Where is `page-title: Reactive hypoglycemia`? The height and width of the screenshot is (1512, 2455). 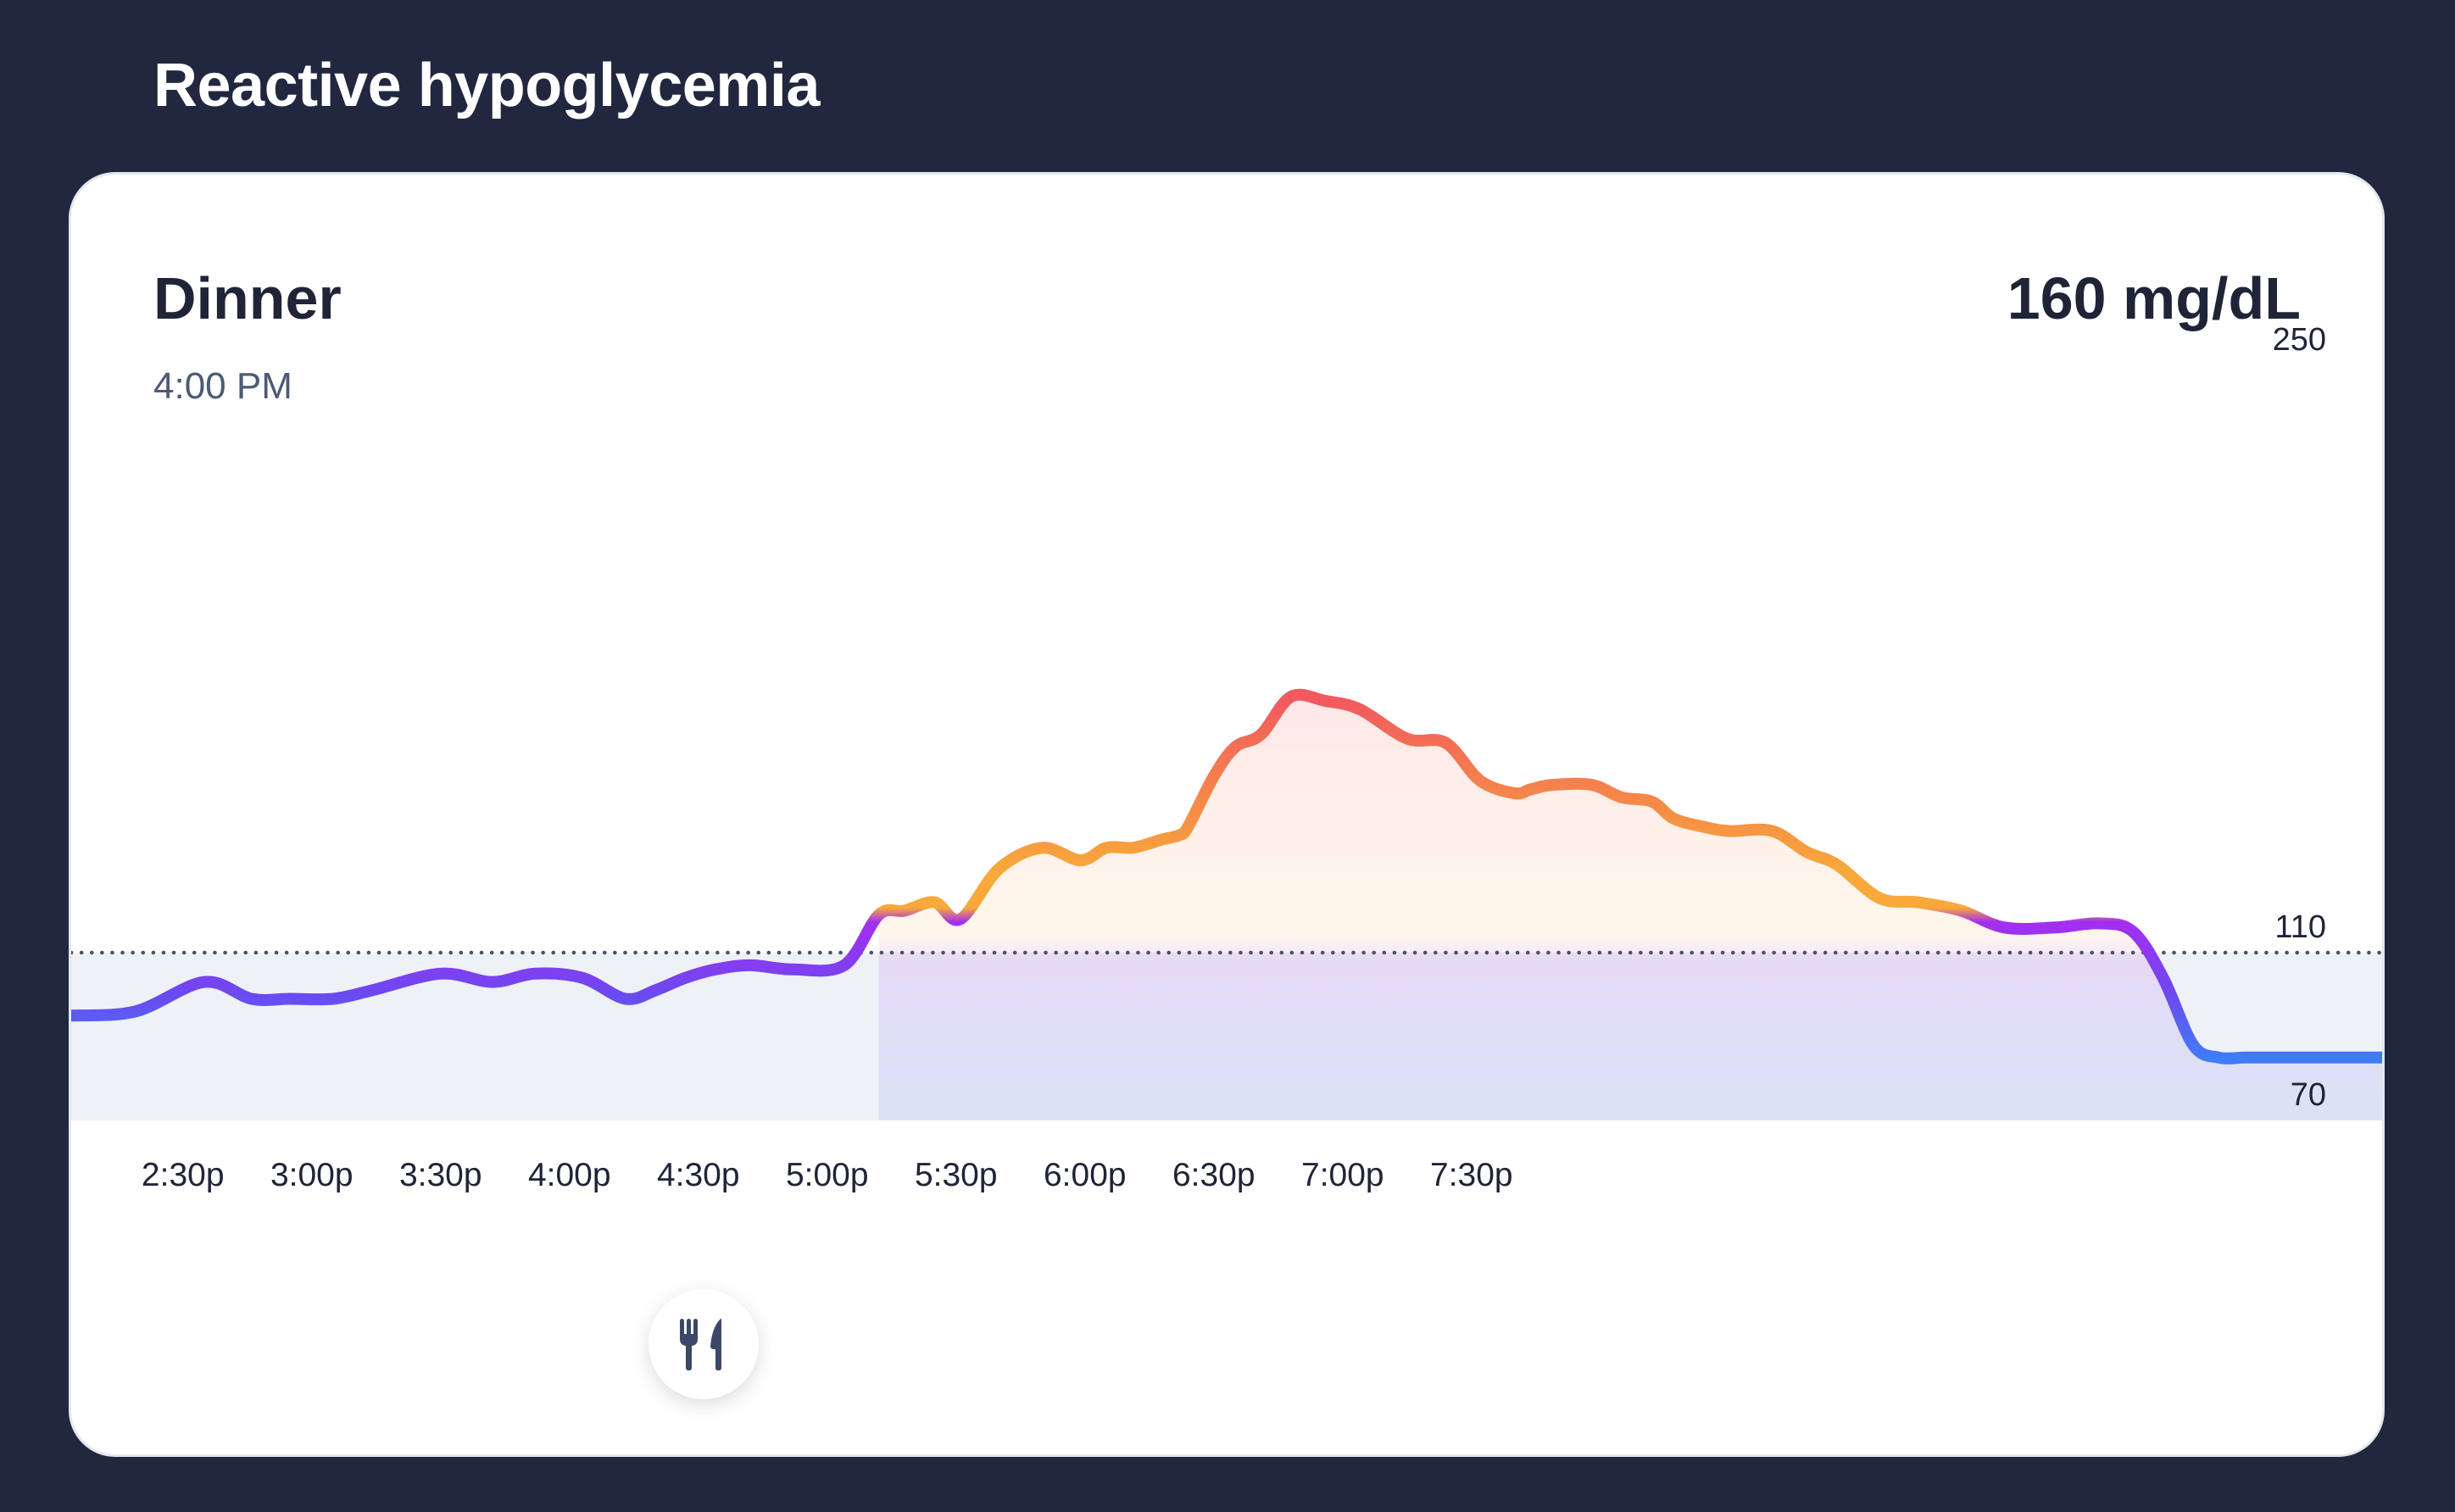
page-title: Reactive hypoglycemia is located at coordinates (487, 86).